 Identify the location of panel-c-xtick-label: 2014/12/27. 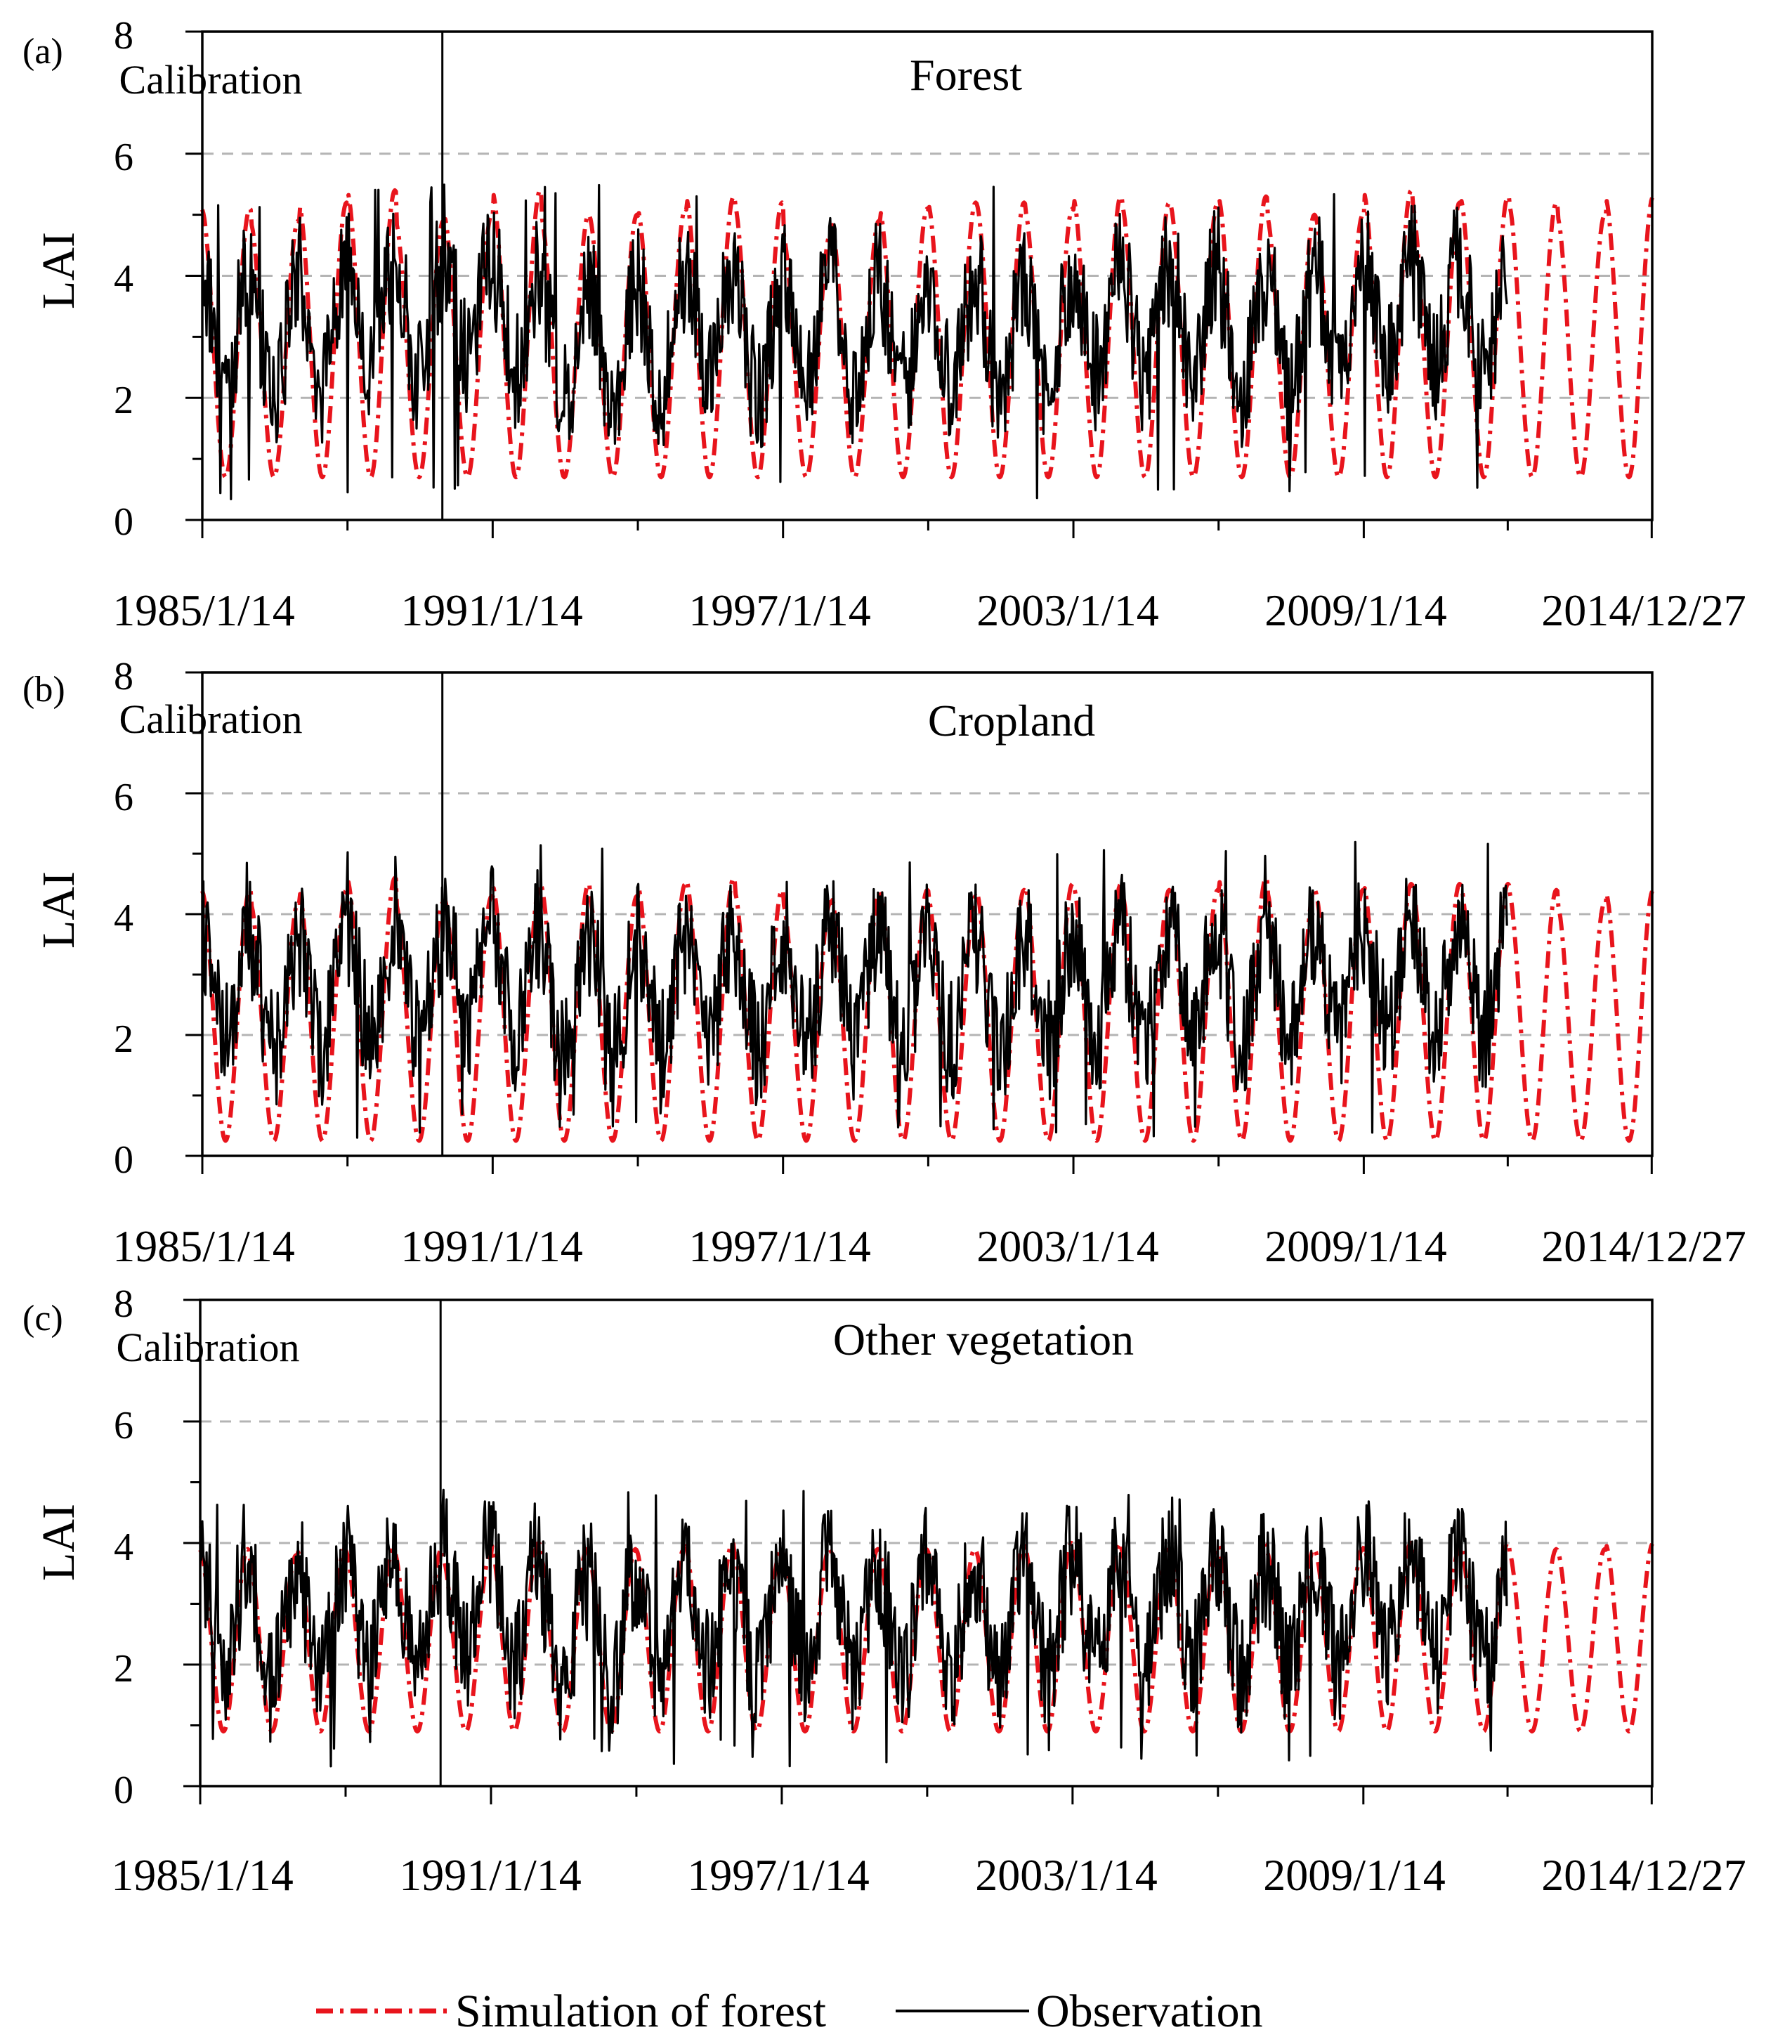
(1644, 1875).